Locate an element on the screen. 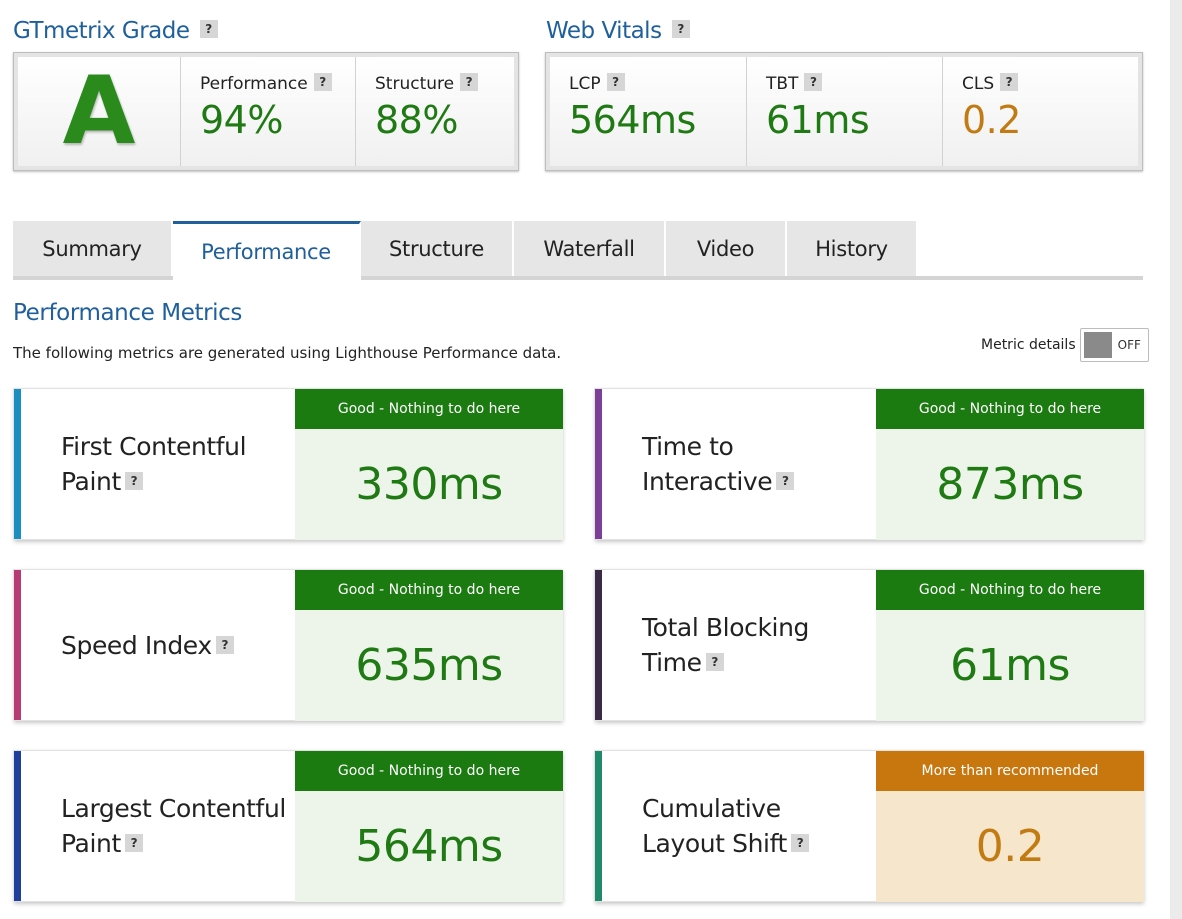 The width and height of the screenshot is (1182, 919). tab-waterfall: Waterfall is located at coordinates (590, 248).